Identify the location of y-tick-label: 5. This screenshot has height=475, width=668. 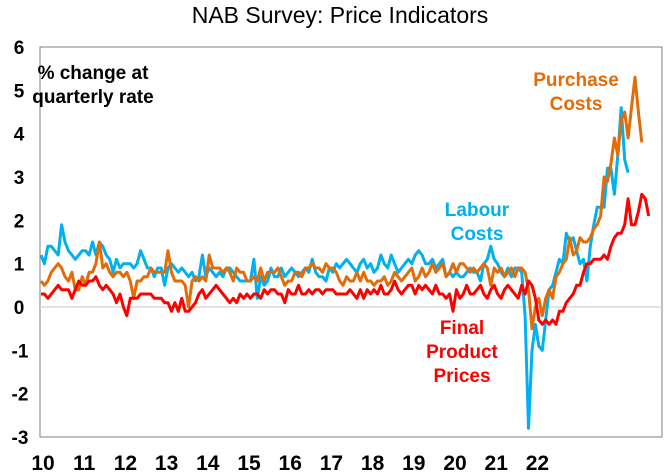
(19, 91).